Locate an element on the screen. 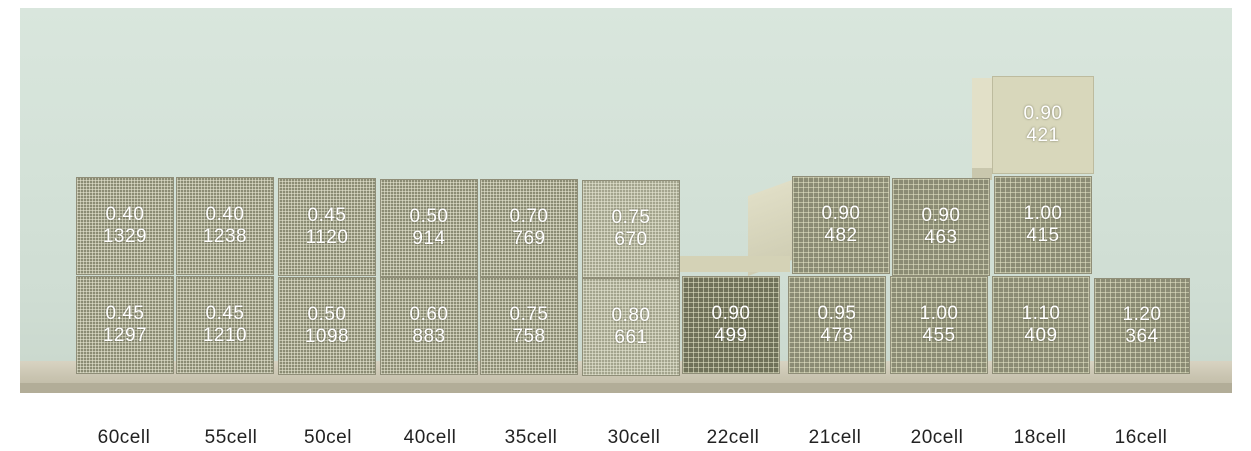 This screenshot has width=1251, height=451. honeycomb-block: 0.80 661 is located at coordinates (631, 327).